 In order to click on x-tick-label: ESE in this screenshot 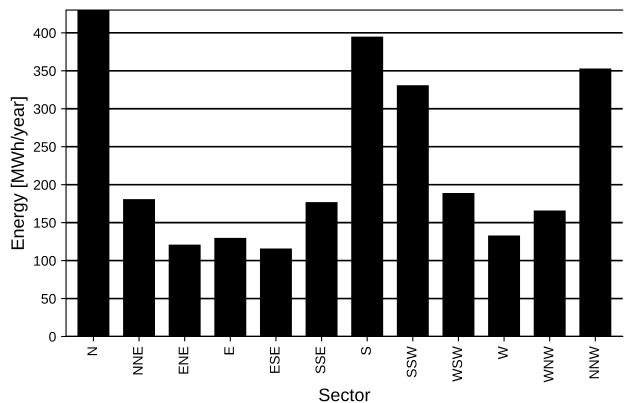, I will do `click(275, 359)`.